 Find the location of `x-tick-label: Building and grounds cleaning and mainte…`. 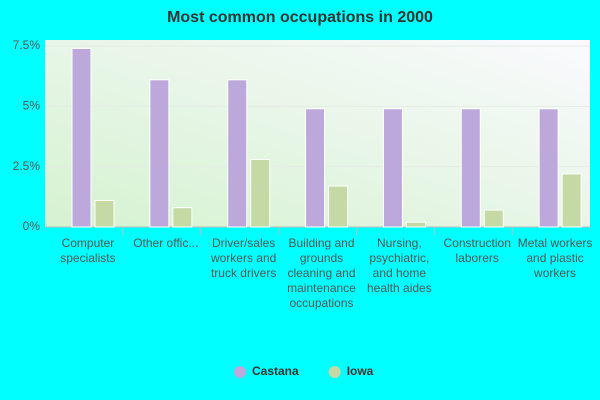

x-tick-label: Building and grounds cleaning and mainte… is located at coordinates (321, 273).